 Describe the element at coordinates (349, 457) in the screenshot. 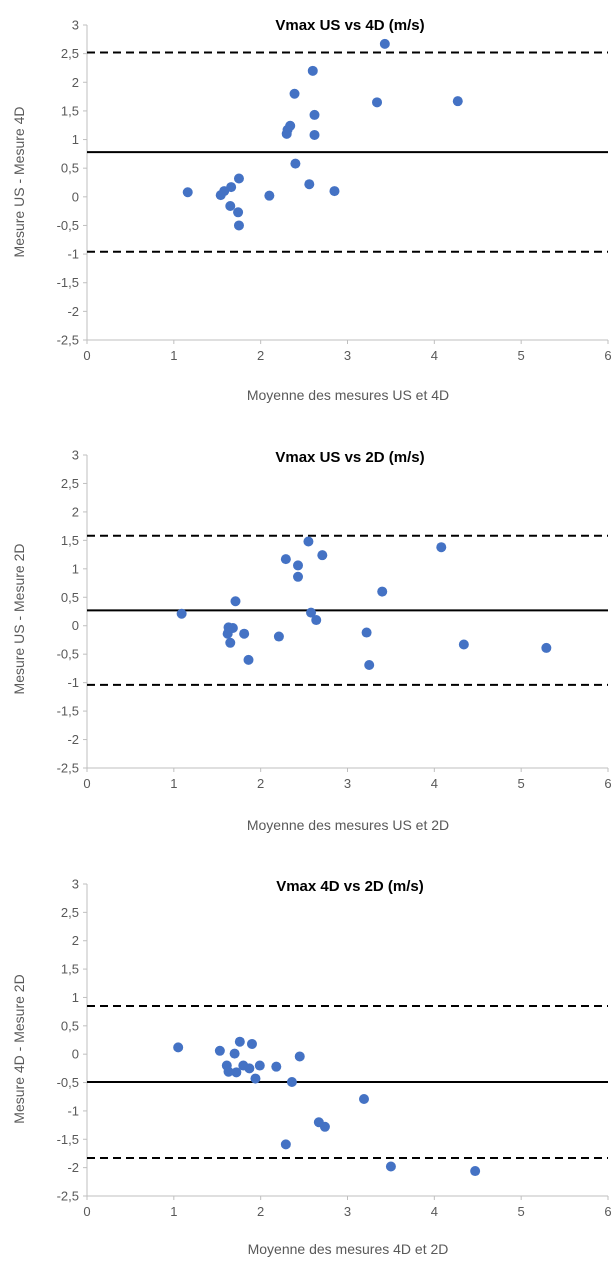

I see `chart-title: Vmax US vs 2D (m/s)` at that location.